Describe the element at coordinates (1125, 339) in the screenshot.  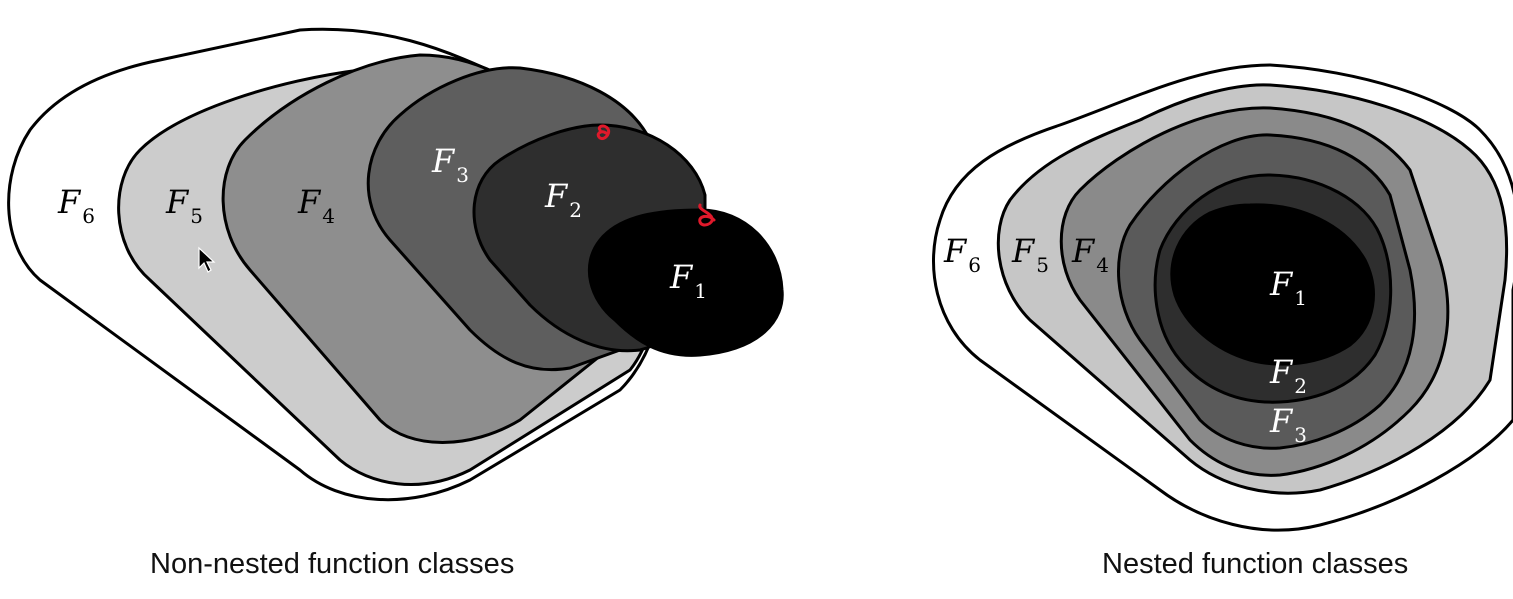
I see `right-set-labels: F 6 F 5 F 4 F 3F 2 F 1` at that location.